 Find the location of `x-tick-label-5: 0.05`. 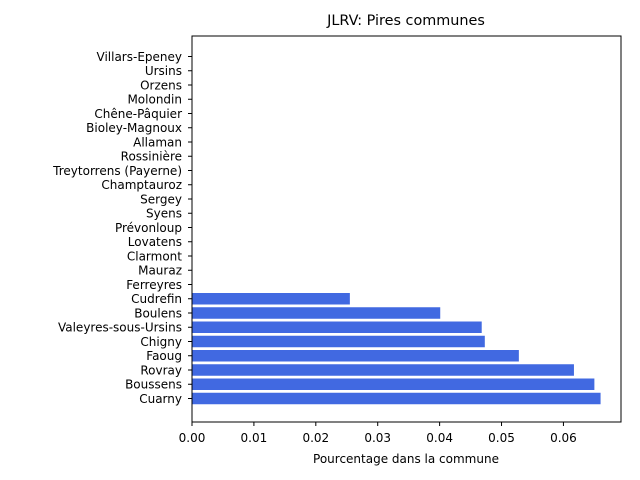

x-tick-label-5: 0.05 is located at coordinates (501, 438).